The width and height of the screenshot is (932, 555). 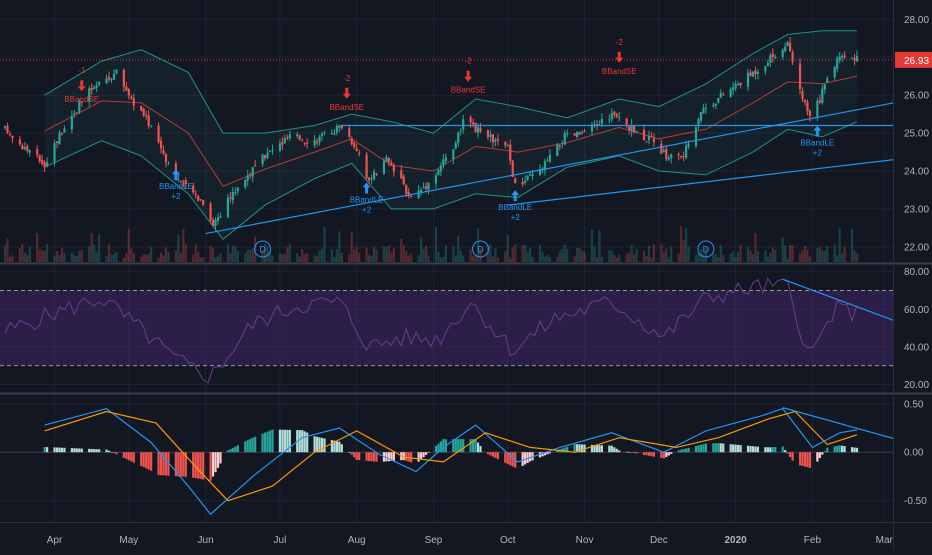 What do you see at coordinates (470, 540) in the screenshot?
I see `time-scale: Apr May Jun Jul Aug Sep Oct Nov Dec 2020 Feb Mar` at bounding box center [470, 540].